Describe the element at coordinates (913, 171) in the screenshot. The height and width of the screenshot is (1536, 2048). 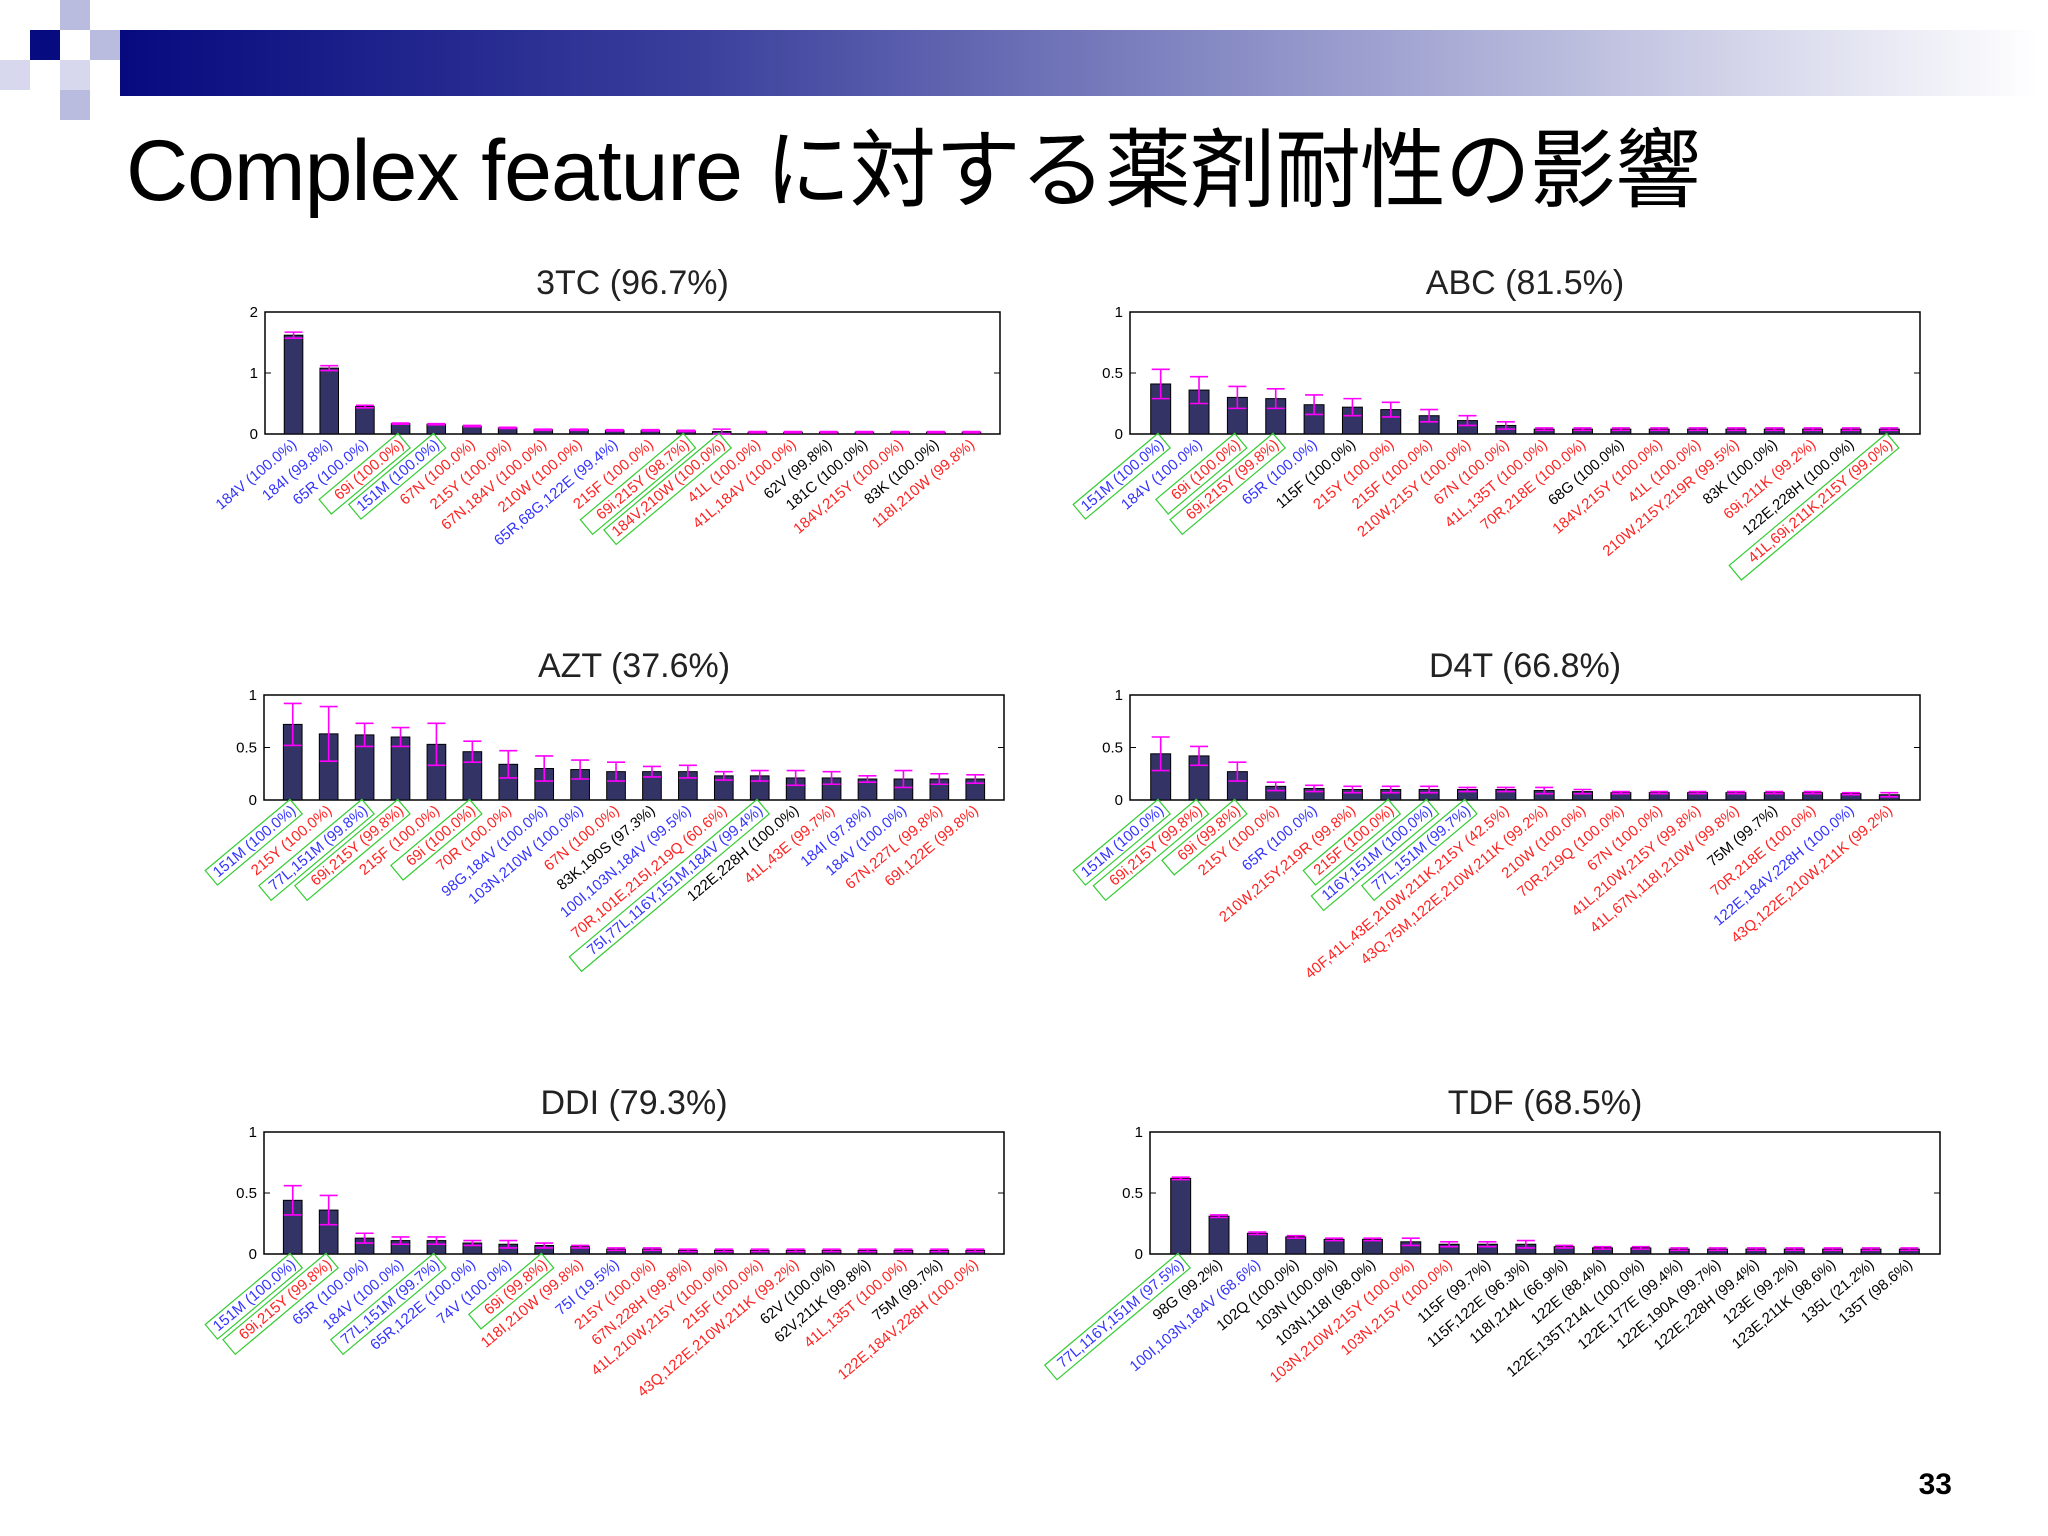
I see `page-title: Complex feature に対する薬剤耐性の影響` at that location.